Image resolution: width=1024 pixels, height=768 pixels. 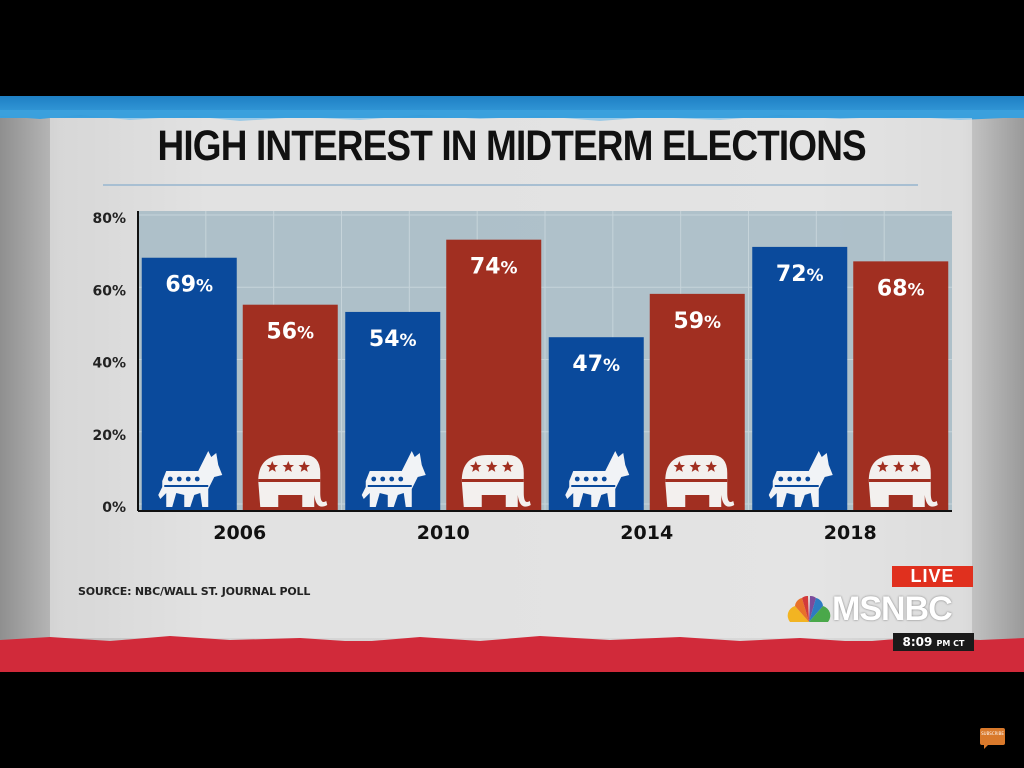 What do you see at coordinates (290, 407) in the screenshot?
I see `republican-bar-group: 56%` at bounding box center [290, 407].